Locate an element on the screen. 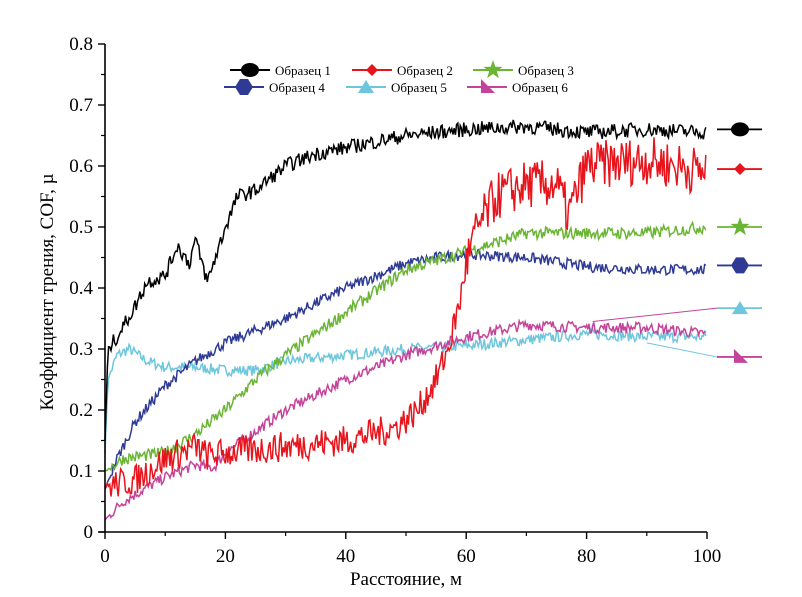  end-marker-diamond-icon is located at coordinates (740, 169).